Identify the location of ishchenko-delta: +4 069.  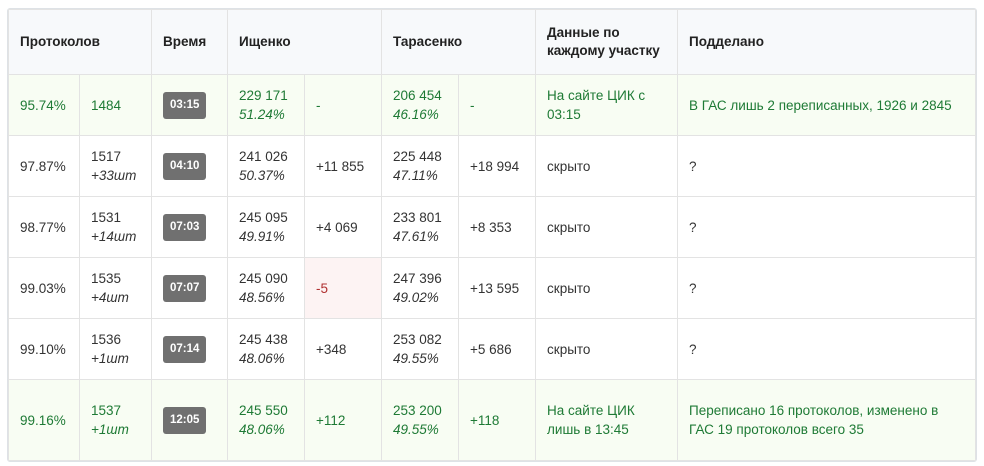
(343, 227).